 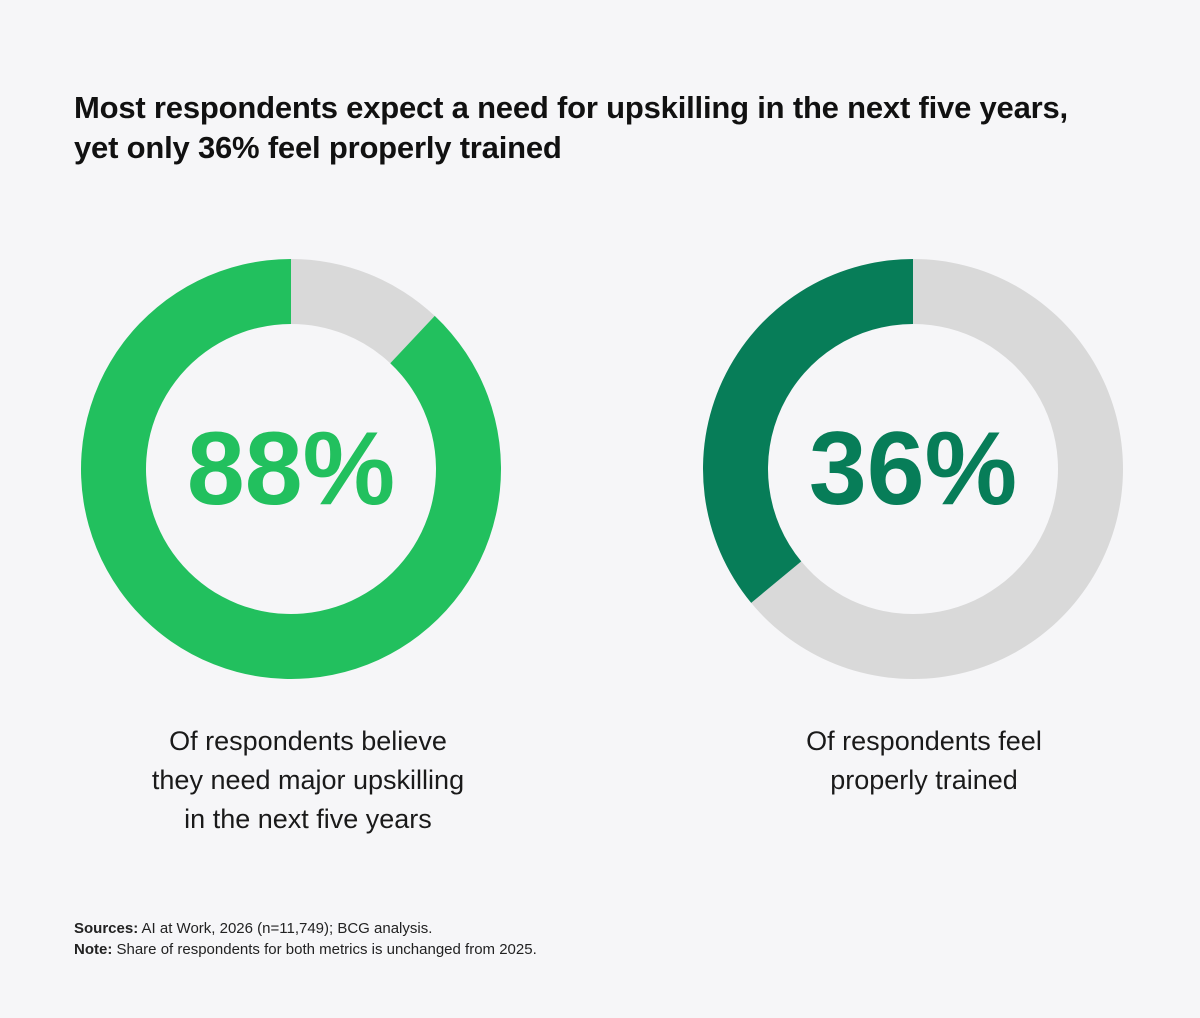 I want to click on note-label: Note:, so click(x=93, y=949).